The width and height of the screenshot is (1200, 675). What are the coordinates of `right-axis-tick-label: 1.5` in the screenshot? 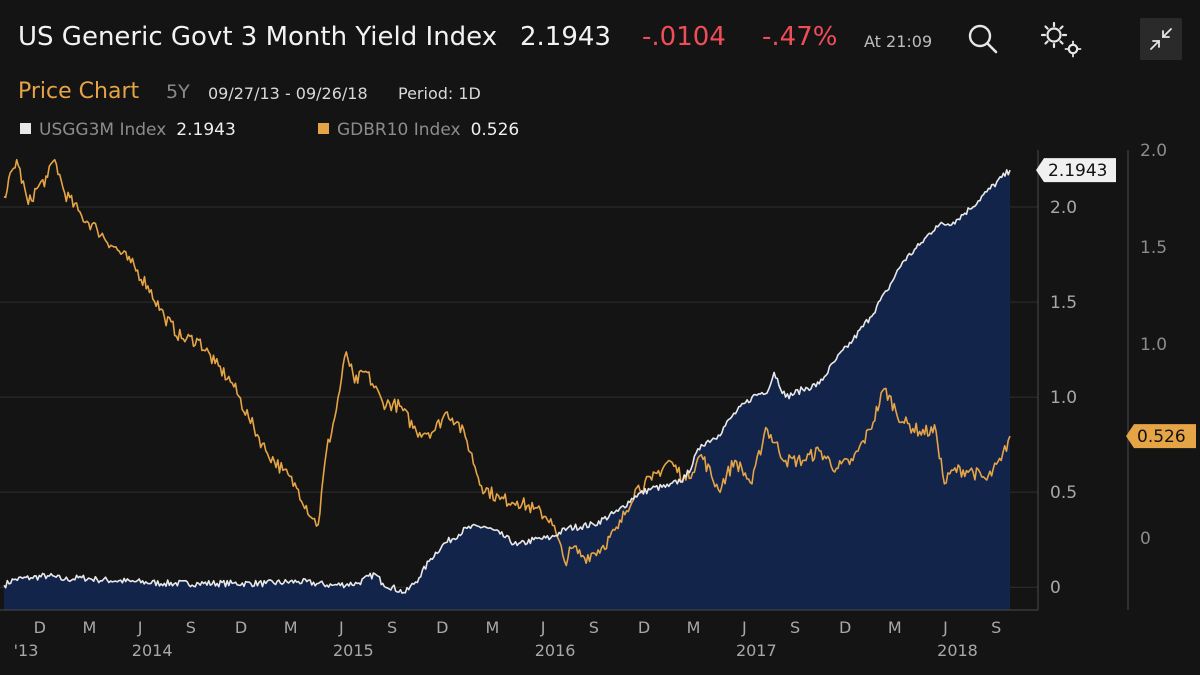 It's located at (1153, 248).